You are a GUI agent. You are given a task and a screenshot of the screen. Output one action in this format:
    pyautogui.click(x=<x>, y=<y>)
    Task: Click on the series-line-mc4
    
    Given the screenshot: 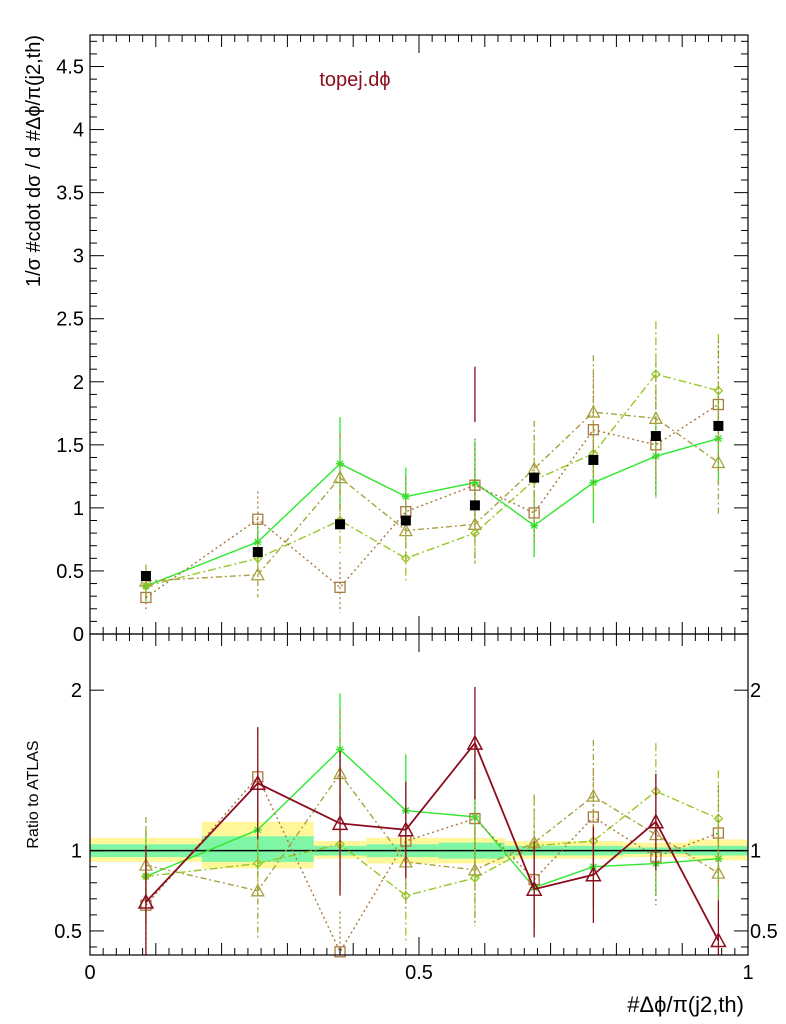 What is the action you would take?
    pyautogui.click(x=432, y=496)
    